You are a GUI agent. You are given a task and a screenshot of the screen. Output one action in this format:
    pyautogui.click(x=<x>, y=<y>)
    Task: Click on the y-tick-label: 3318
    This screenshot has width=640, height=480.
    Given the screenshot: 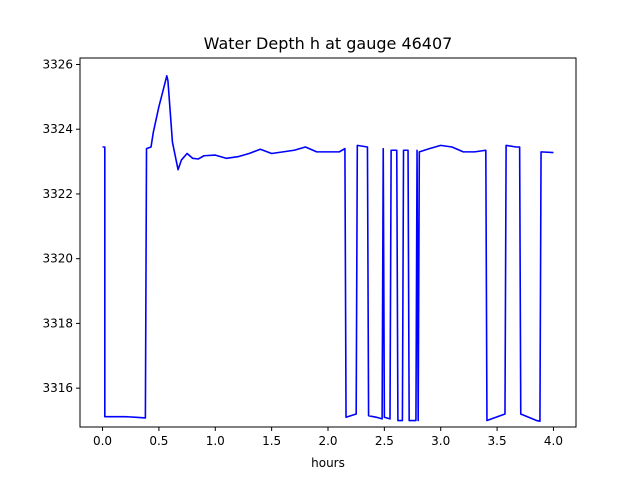 What is the action you would take?
    pyautogui.click(x=57, y=323)
    